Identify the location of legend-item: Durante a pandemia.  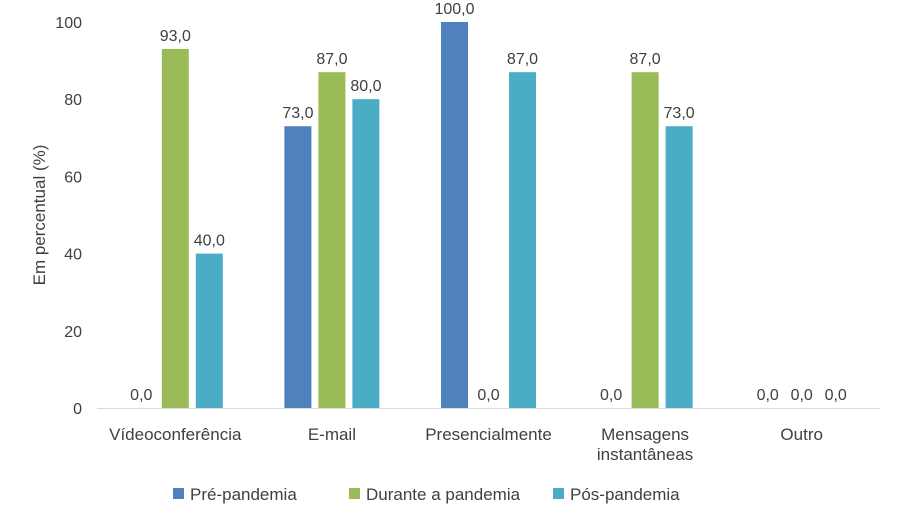
(435, 494).